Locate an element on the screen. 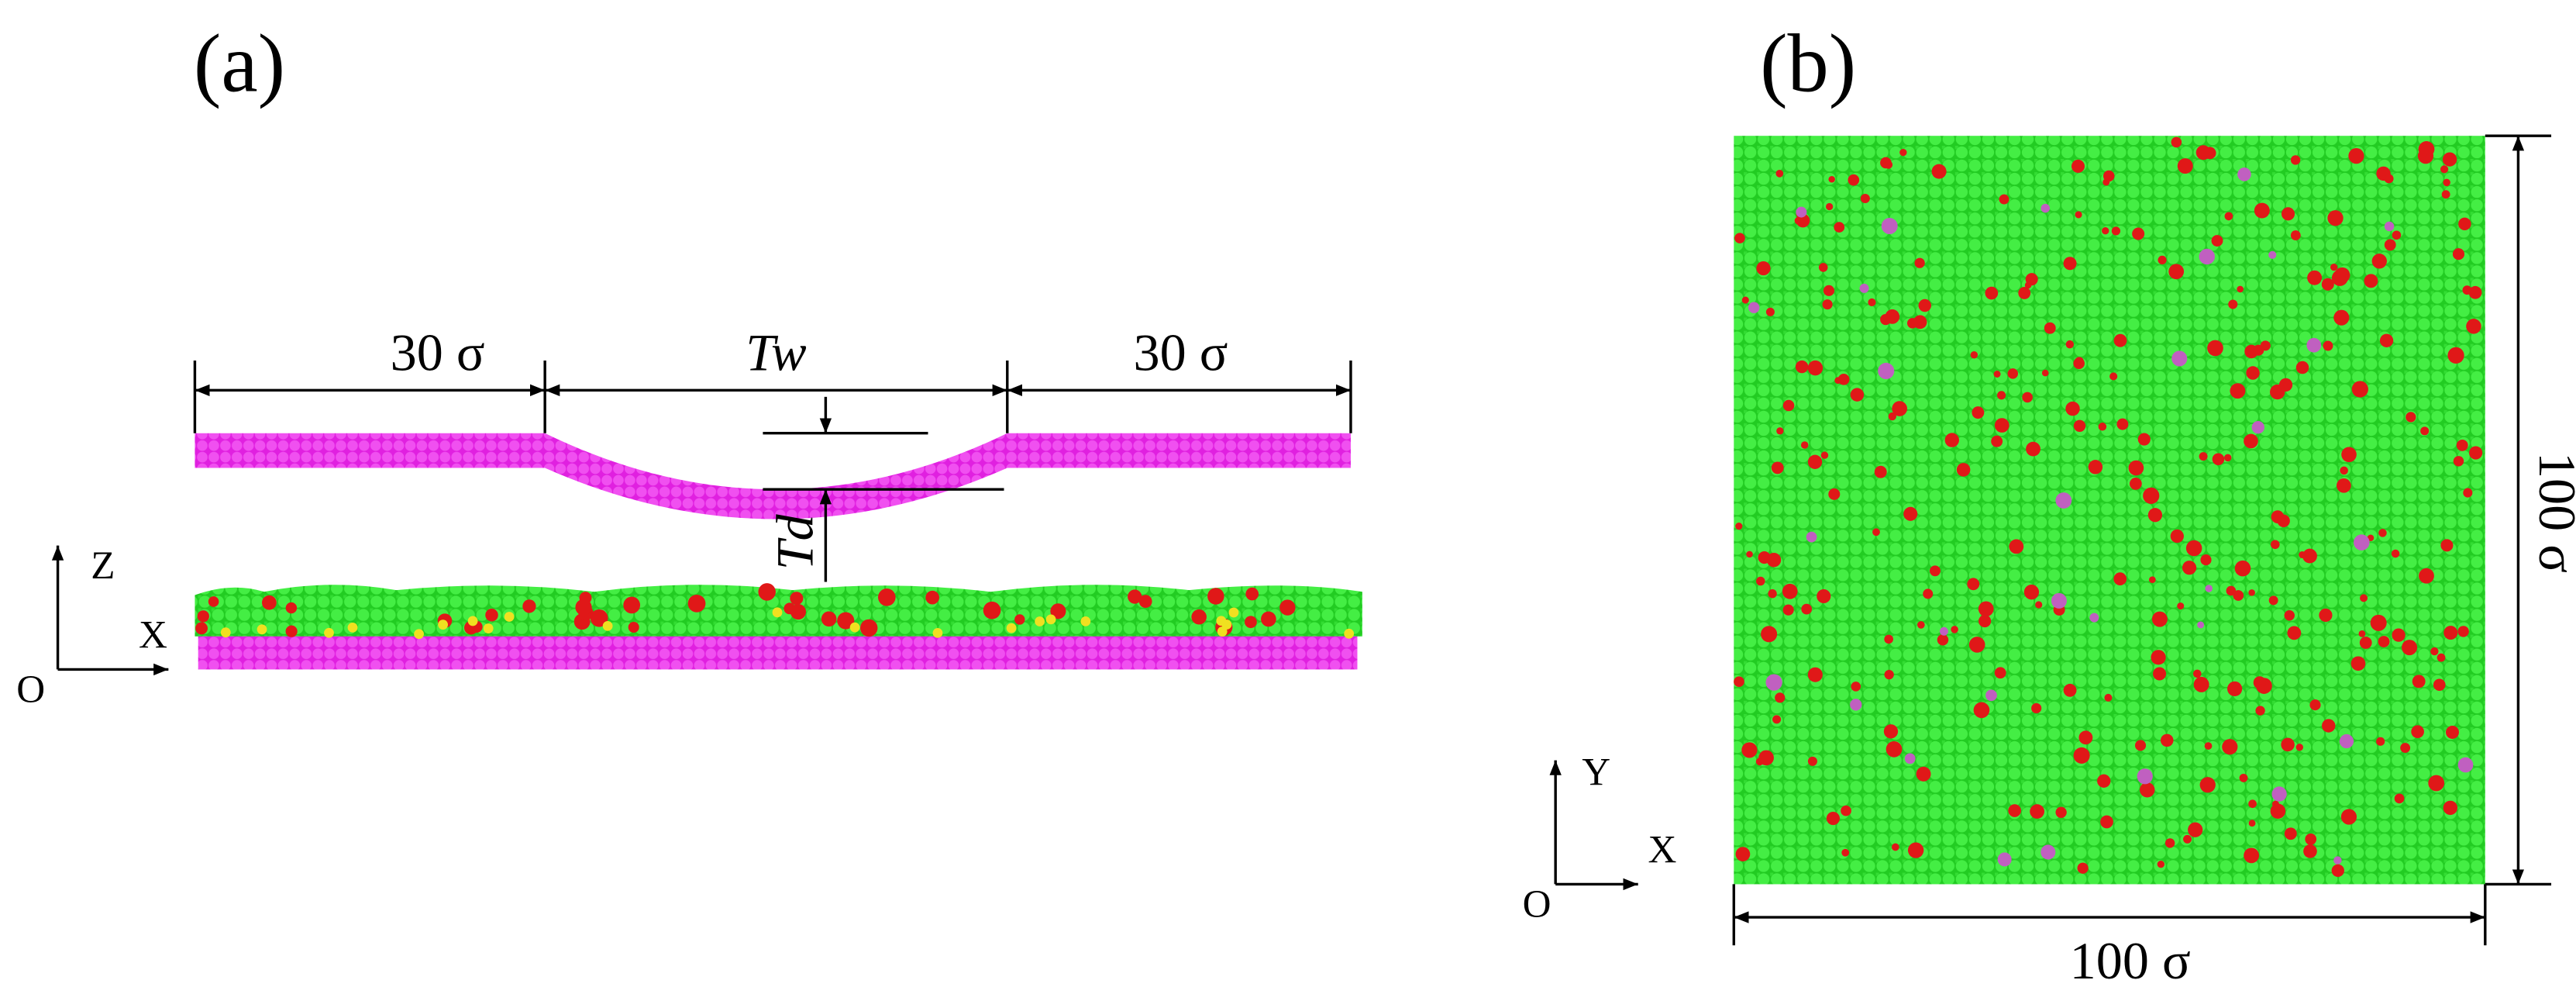 Image resolution: width=2576 pixels, height=987 pixels. dimension-label: Tw is located at coordinates (776, 352).